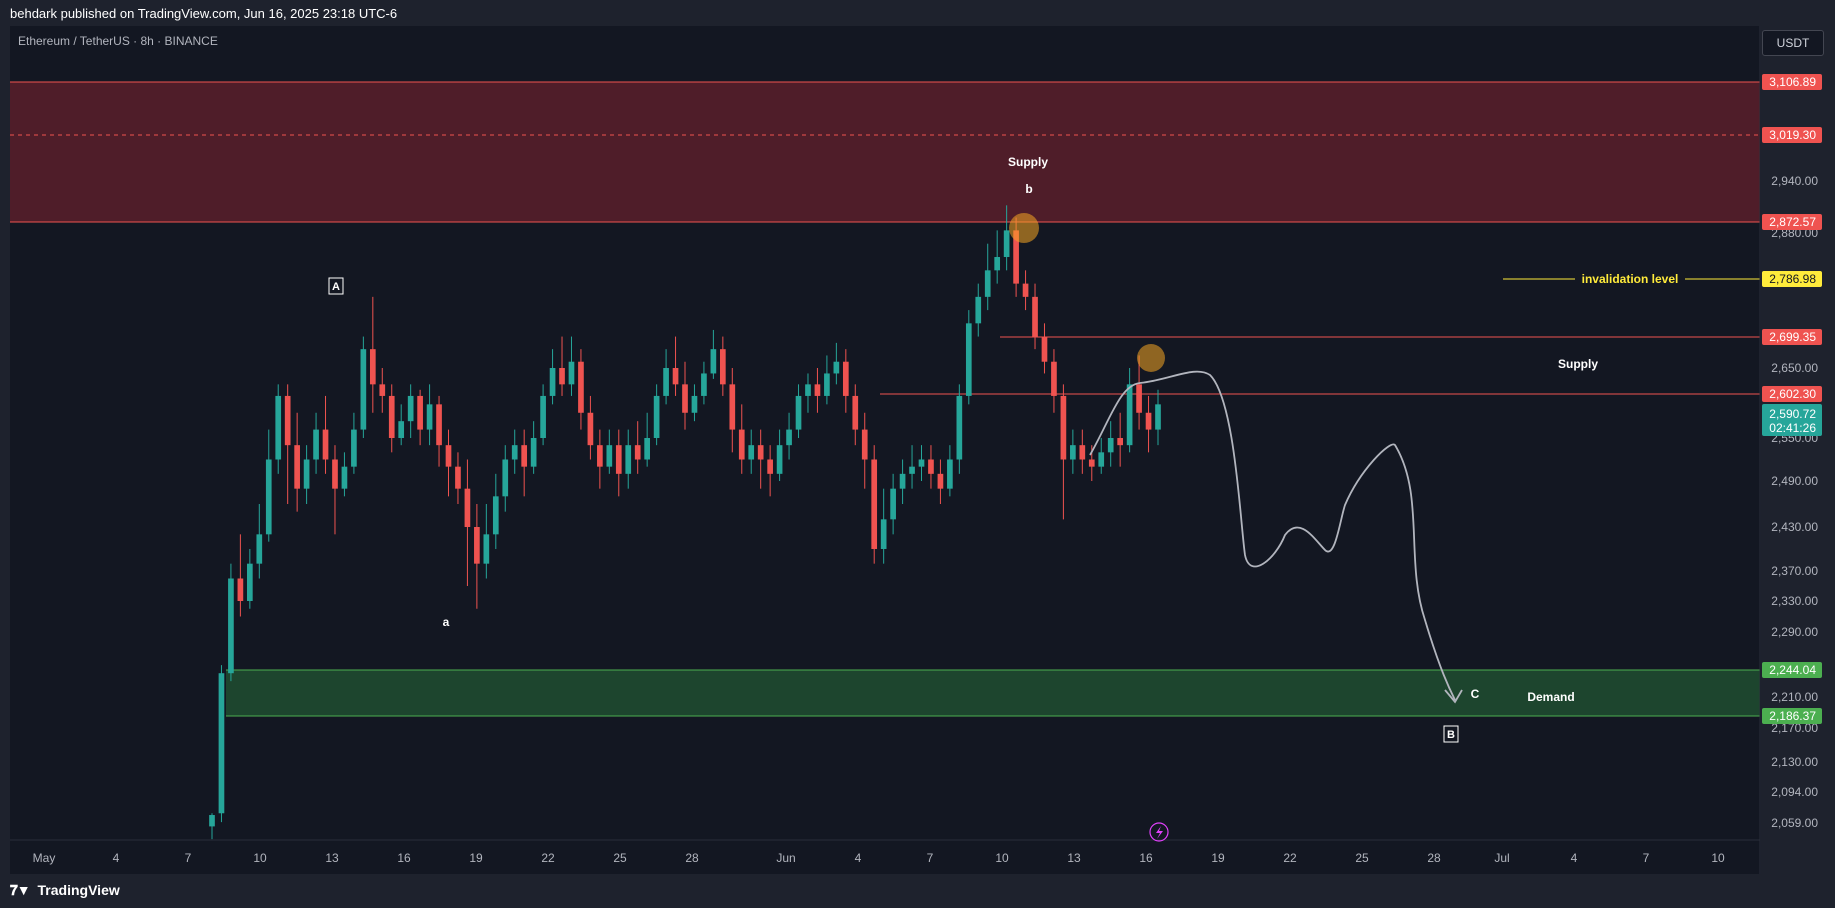 This screenshot has height=908, width=1835. Describe the element at coordinates (1630, 279) in the screenshot. I see `invalidation-label: invalidation level` at that location.